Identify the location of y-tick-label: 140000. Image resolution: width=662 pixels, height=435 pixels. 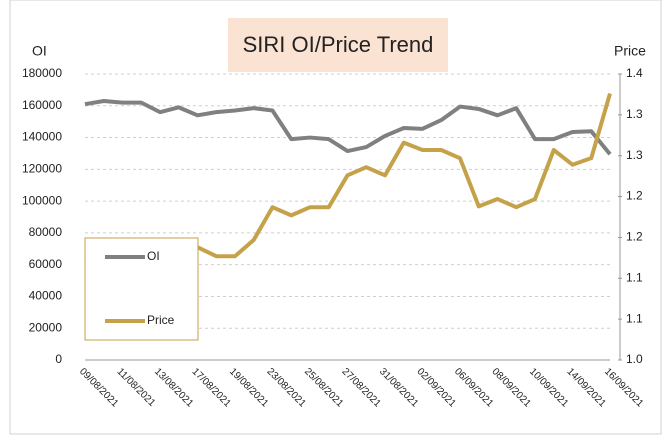
(42, 137).